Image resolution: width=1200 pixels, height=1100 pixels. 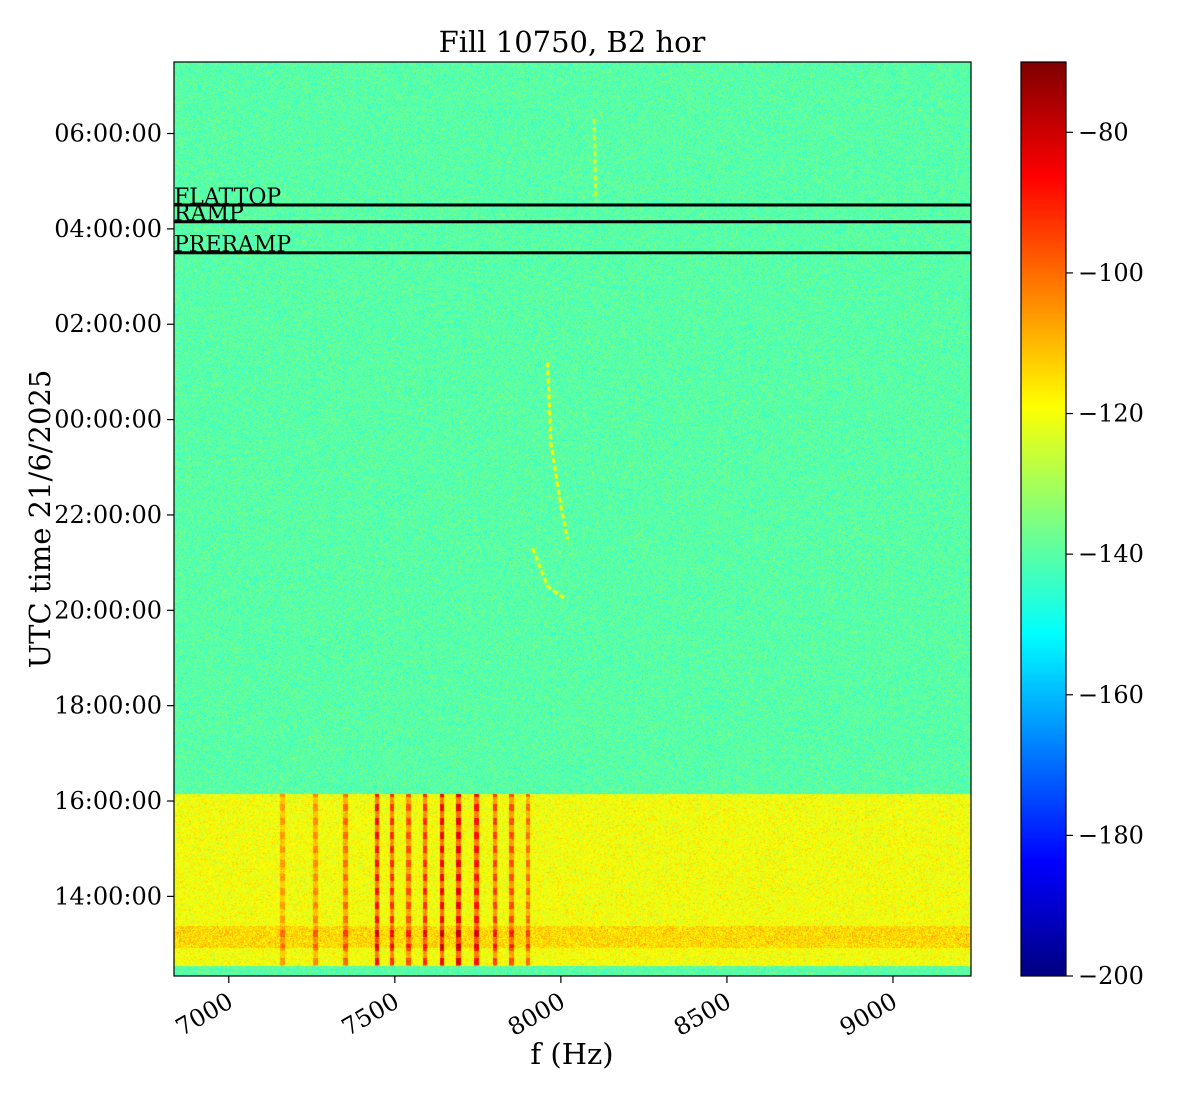 What do you see at coordinates (1103, 132) in the screenshot?
I see `colorbar-tick-label: −80` at bounding box center [1103, 132].